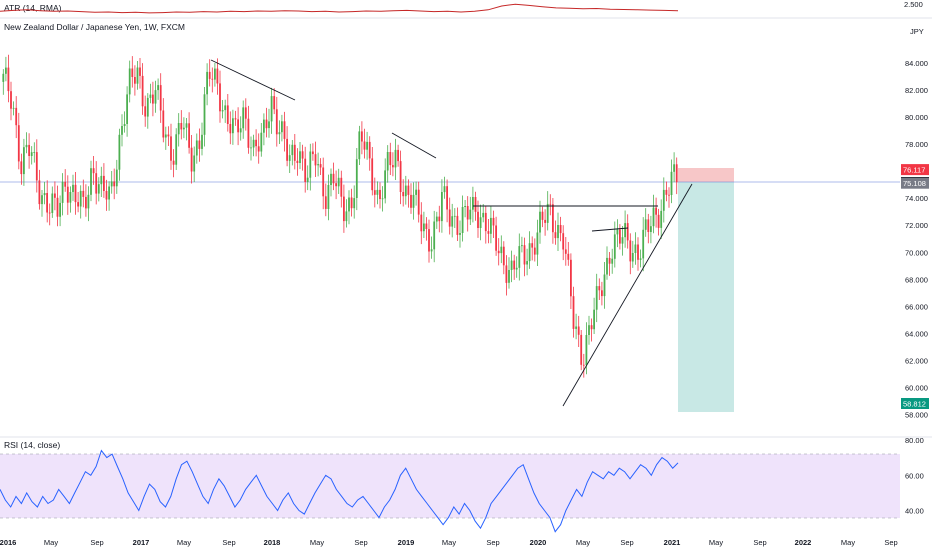  What do you see at coordinates (672, 542) in the screenshot?
I see `time-tick-label: 2021` at bounding box center [672, 542].